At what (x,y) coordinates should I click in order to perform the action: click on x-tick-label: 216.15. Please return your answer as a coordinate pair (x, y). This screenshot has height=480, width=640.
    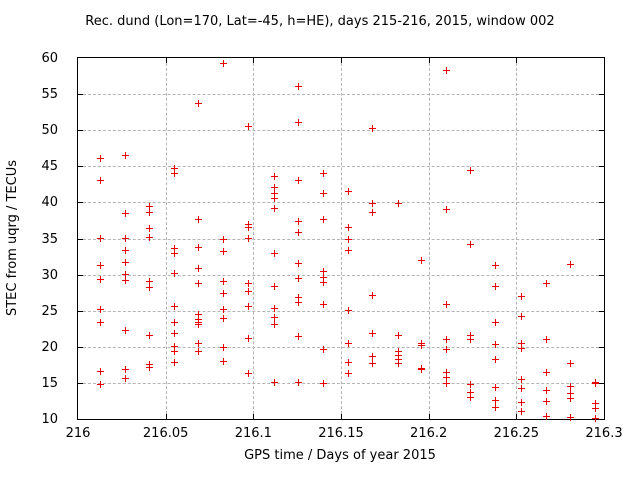
    Looking at the image, I should click on (341, 433).